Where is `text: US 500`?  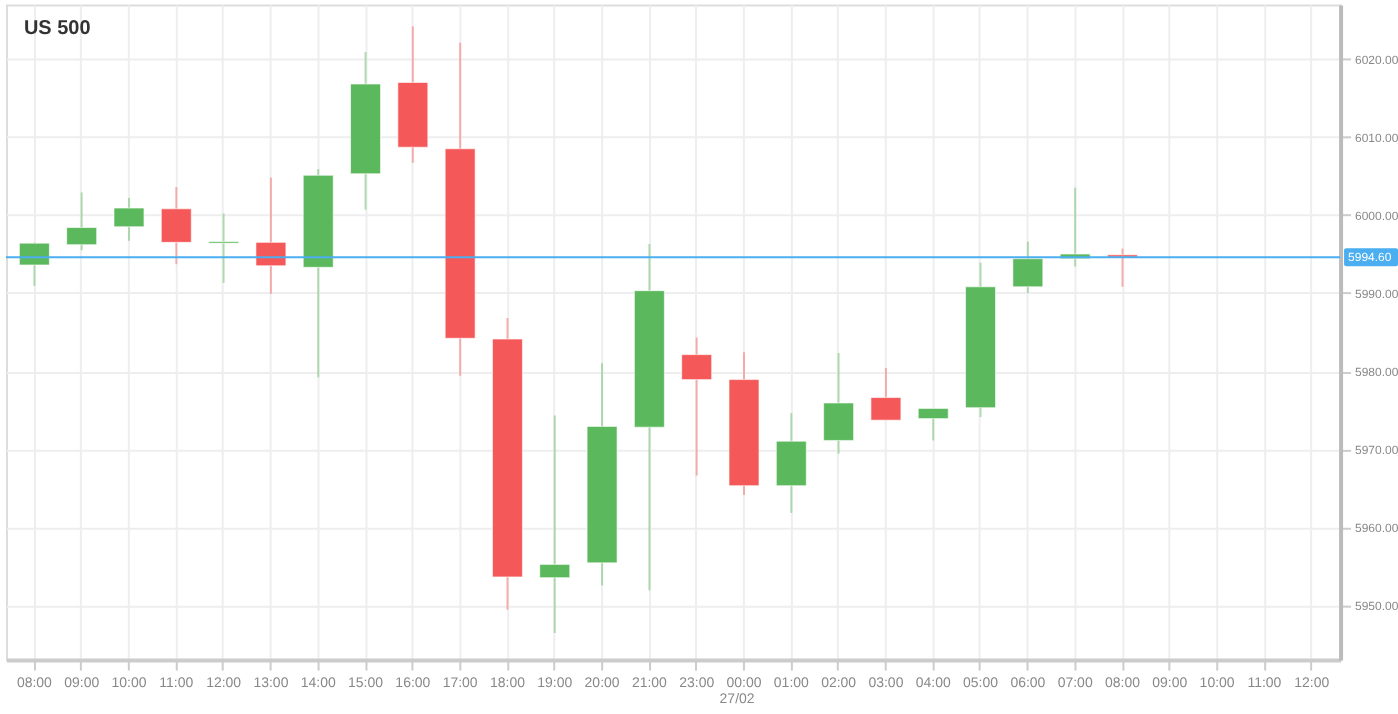 text: US 500 is located at coordinates (57, 29).